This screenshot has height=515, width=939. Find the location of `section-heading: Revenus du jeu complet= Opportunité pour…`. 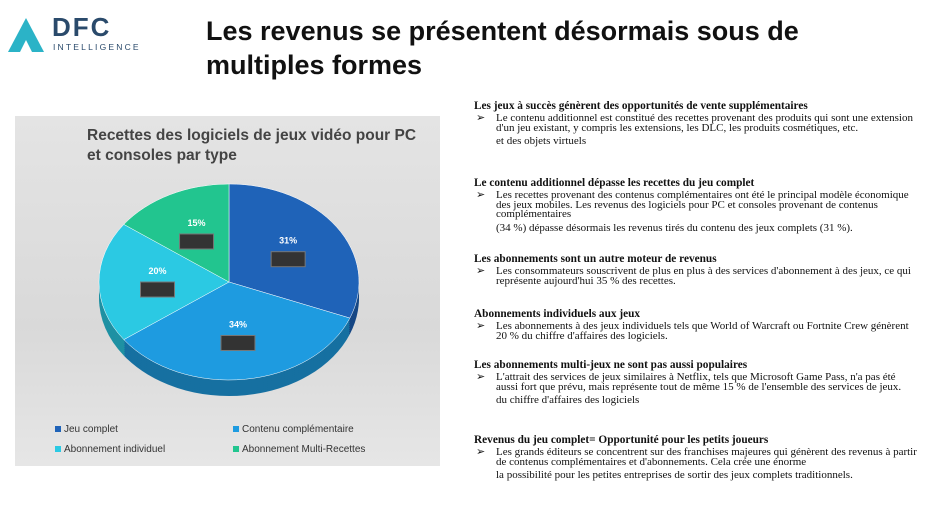

section-heading: Revenus du jeu complet= Opportunité pour… is located at coordinates (621, 440).